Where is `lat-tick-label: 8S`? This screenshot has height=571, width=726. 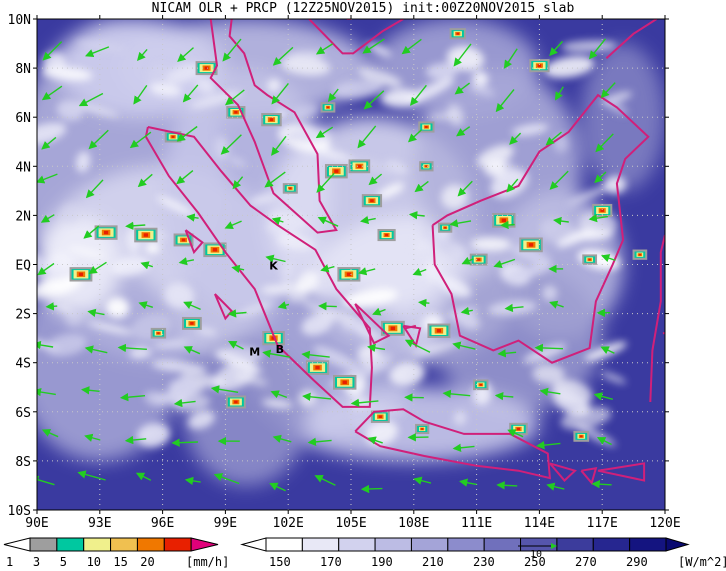 lat-tick-label: 8S is located at coordinates (23, 462).